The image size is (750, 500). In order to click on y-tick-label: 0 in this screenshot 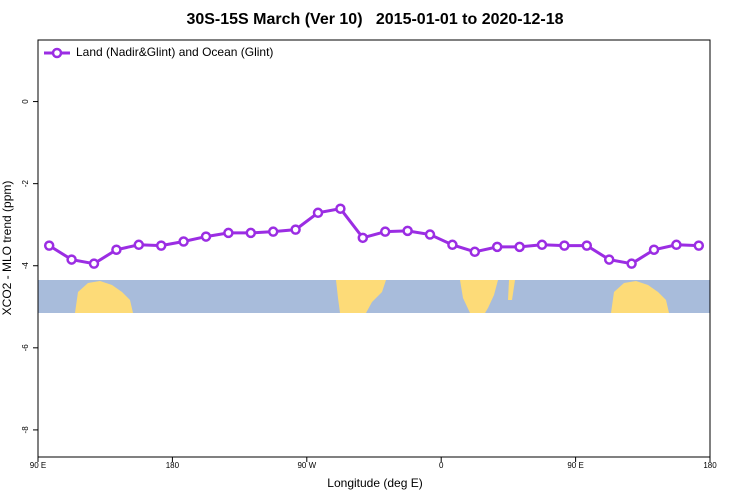, I will do `click(25, 101)`.